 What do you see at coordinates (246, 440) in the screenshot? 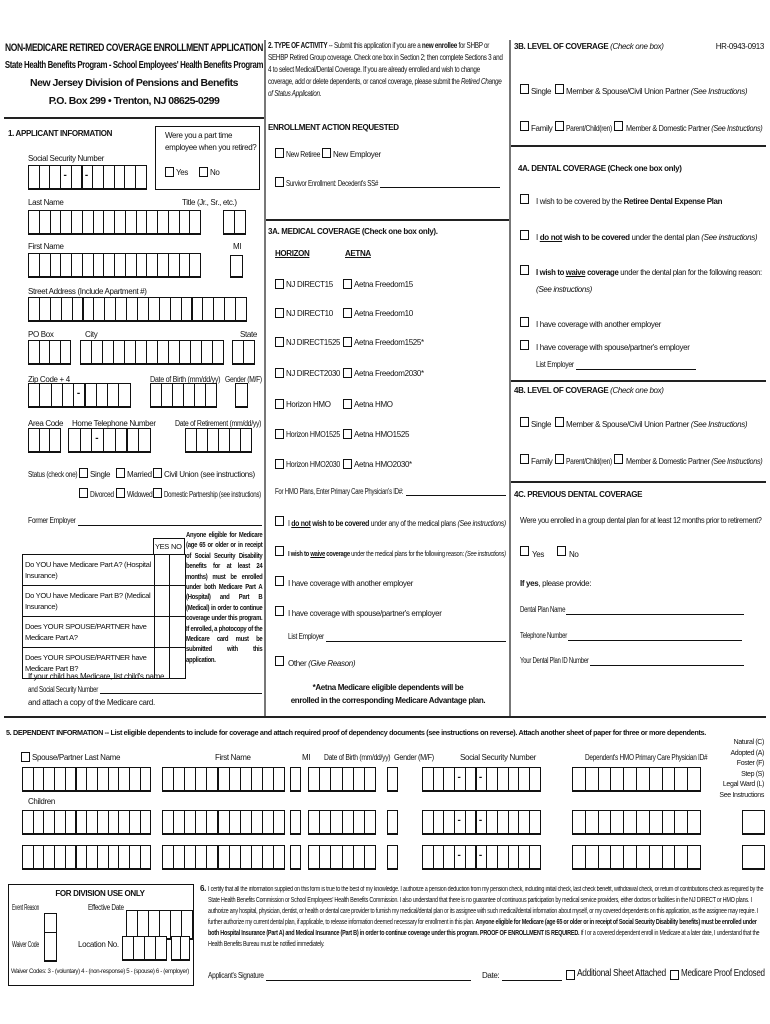
I see `retirement-date-cell` at bounding box center [246, 440].